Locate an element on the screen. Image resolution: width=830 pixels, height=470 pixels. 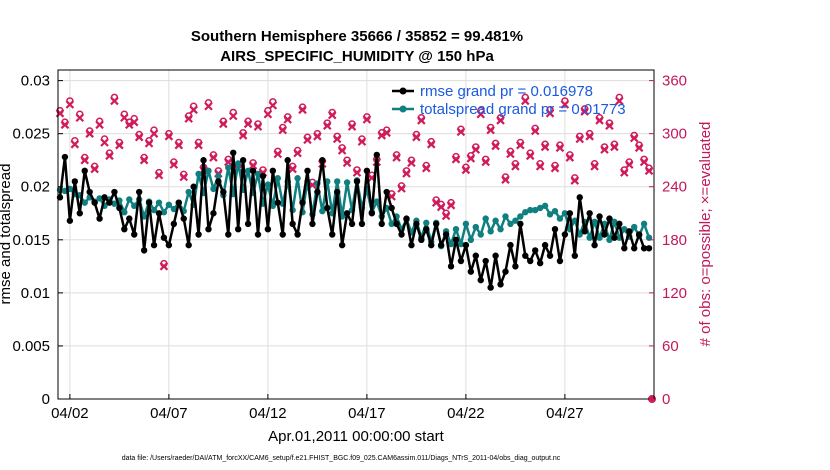
legend-spread-marker is located at coordinates (403, 109).